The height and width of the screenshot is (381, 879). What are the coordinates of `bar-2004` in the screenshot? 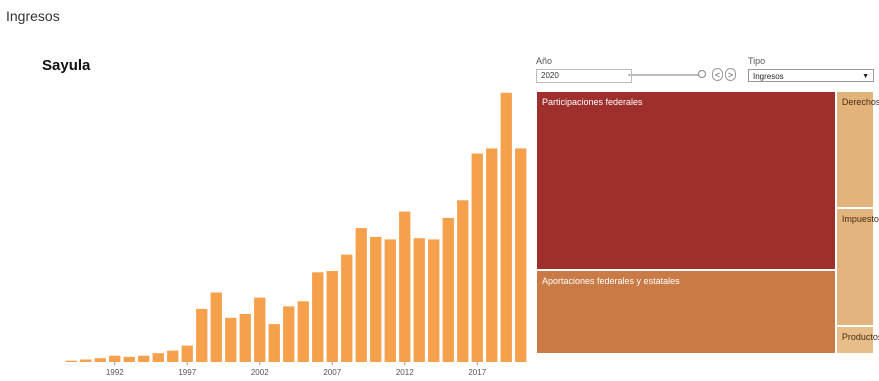 It's located at (289, 334).